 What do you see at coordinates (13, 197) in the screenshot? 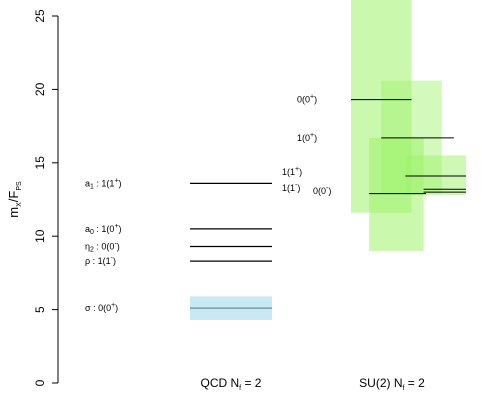
I see `ylabel-sep: /F` at bounding box center [13, 197].